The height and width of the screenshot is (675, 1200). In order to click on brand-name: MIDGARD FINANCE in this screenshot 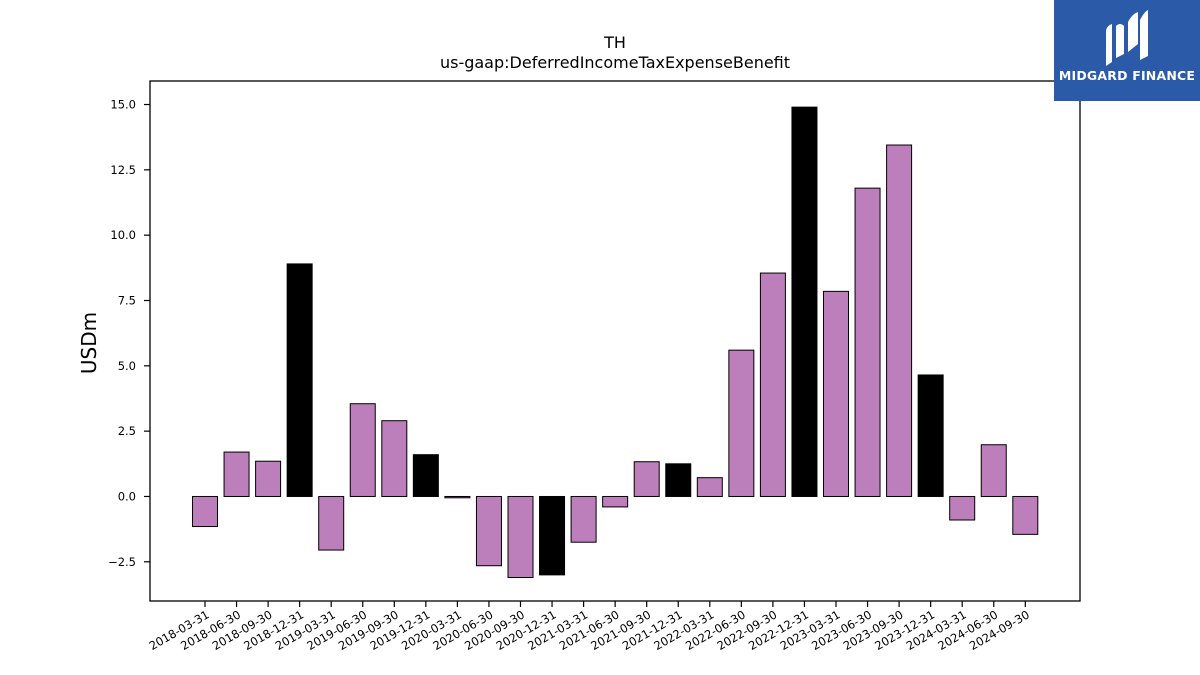, I will do `click(1127, 75)`.